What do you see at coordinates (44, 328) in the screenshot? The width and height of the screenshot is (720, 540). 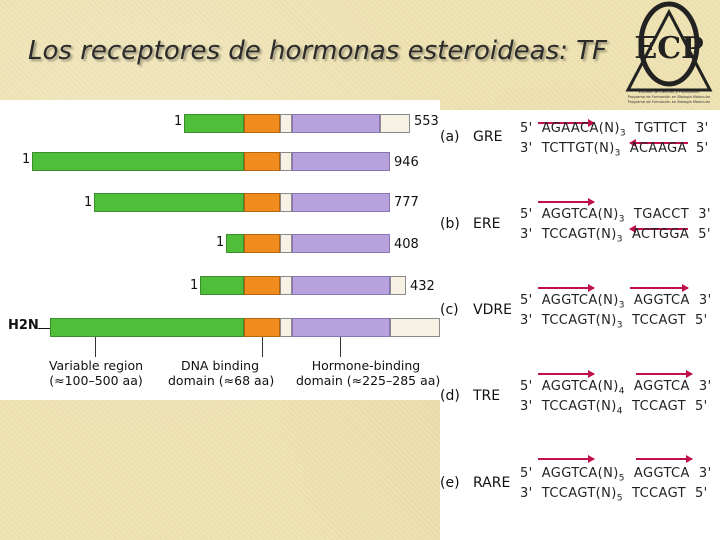 I see `h2n-tick` at bounding box center [44, 328].